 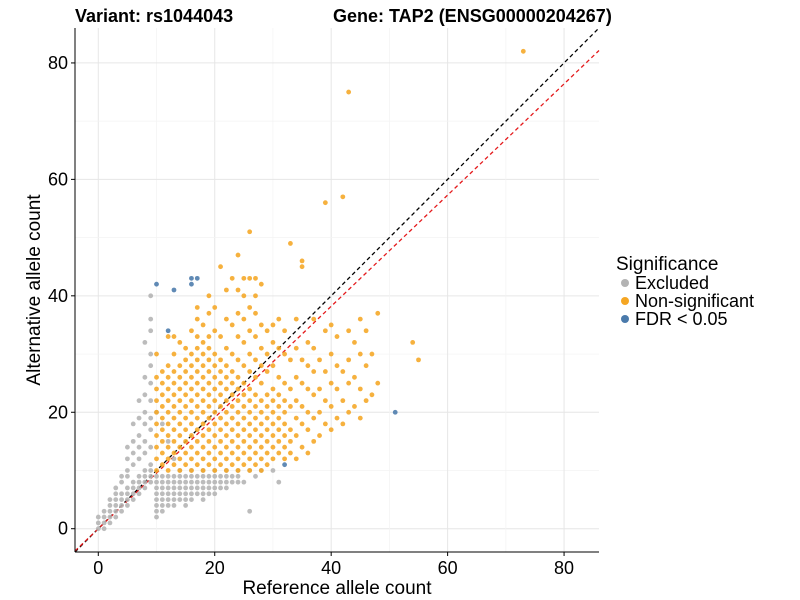 What do you see at coordinates (681, 319) in the screenshot?
I see `legend-label: FDR < 0.05` at bounding box center [681, 319].